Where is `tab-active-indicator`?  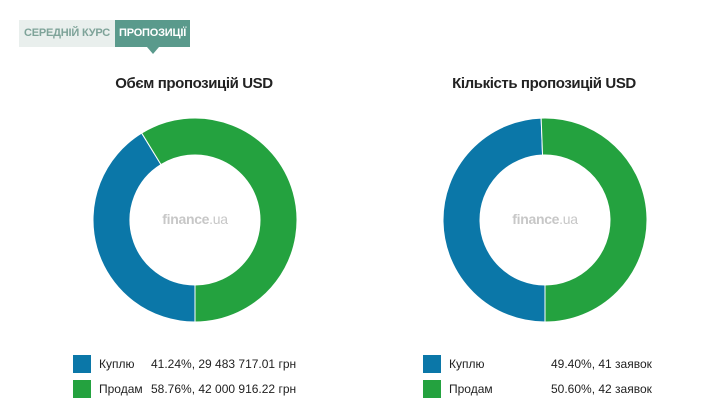
tab-active-indicator is located at coordinates (152, 50).